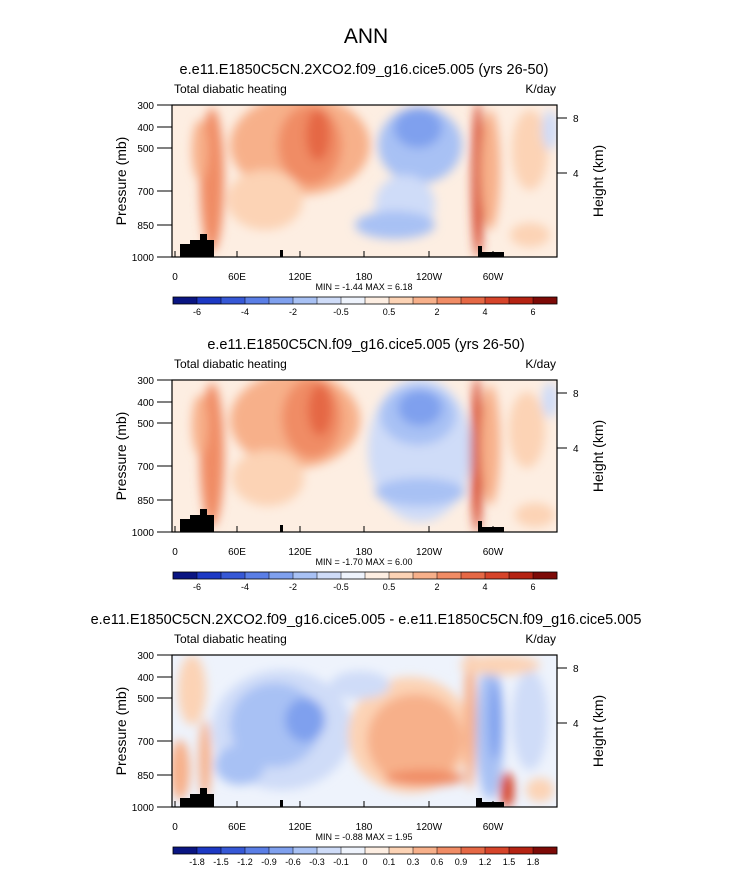 The height and width of the screenshot is (872, 733). What do you see at coordinates (143, 258) in the screenshot?
I see `panel-1-ytick-1000: 1000` at bounding box center [143, 258].